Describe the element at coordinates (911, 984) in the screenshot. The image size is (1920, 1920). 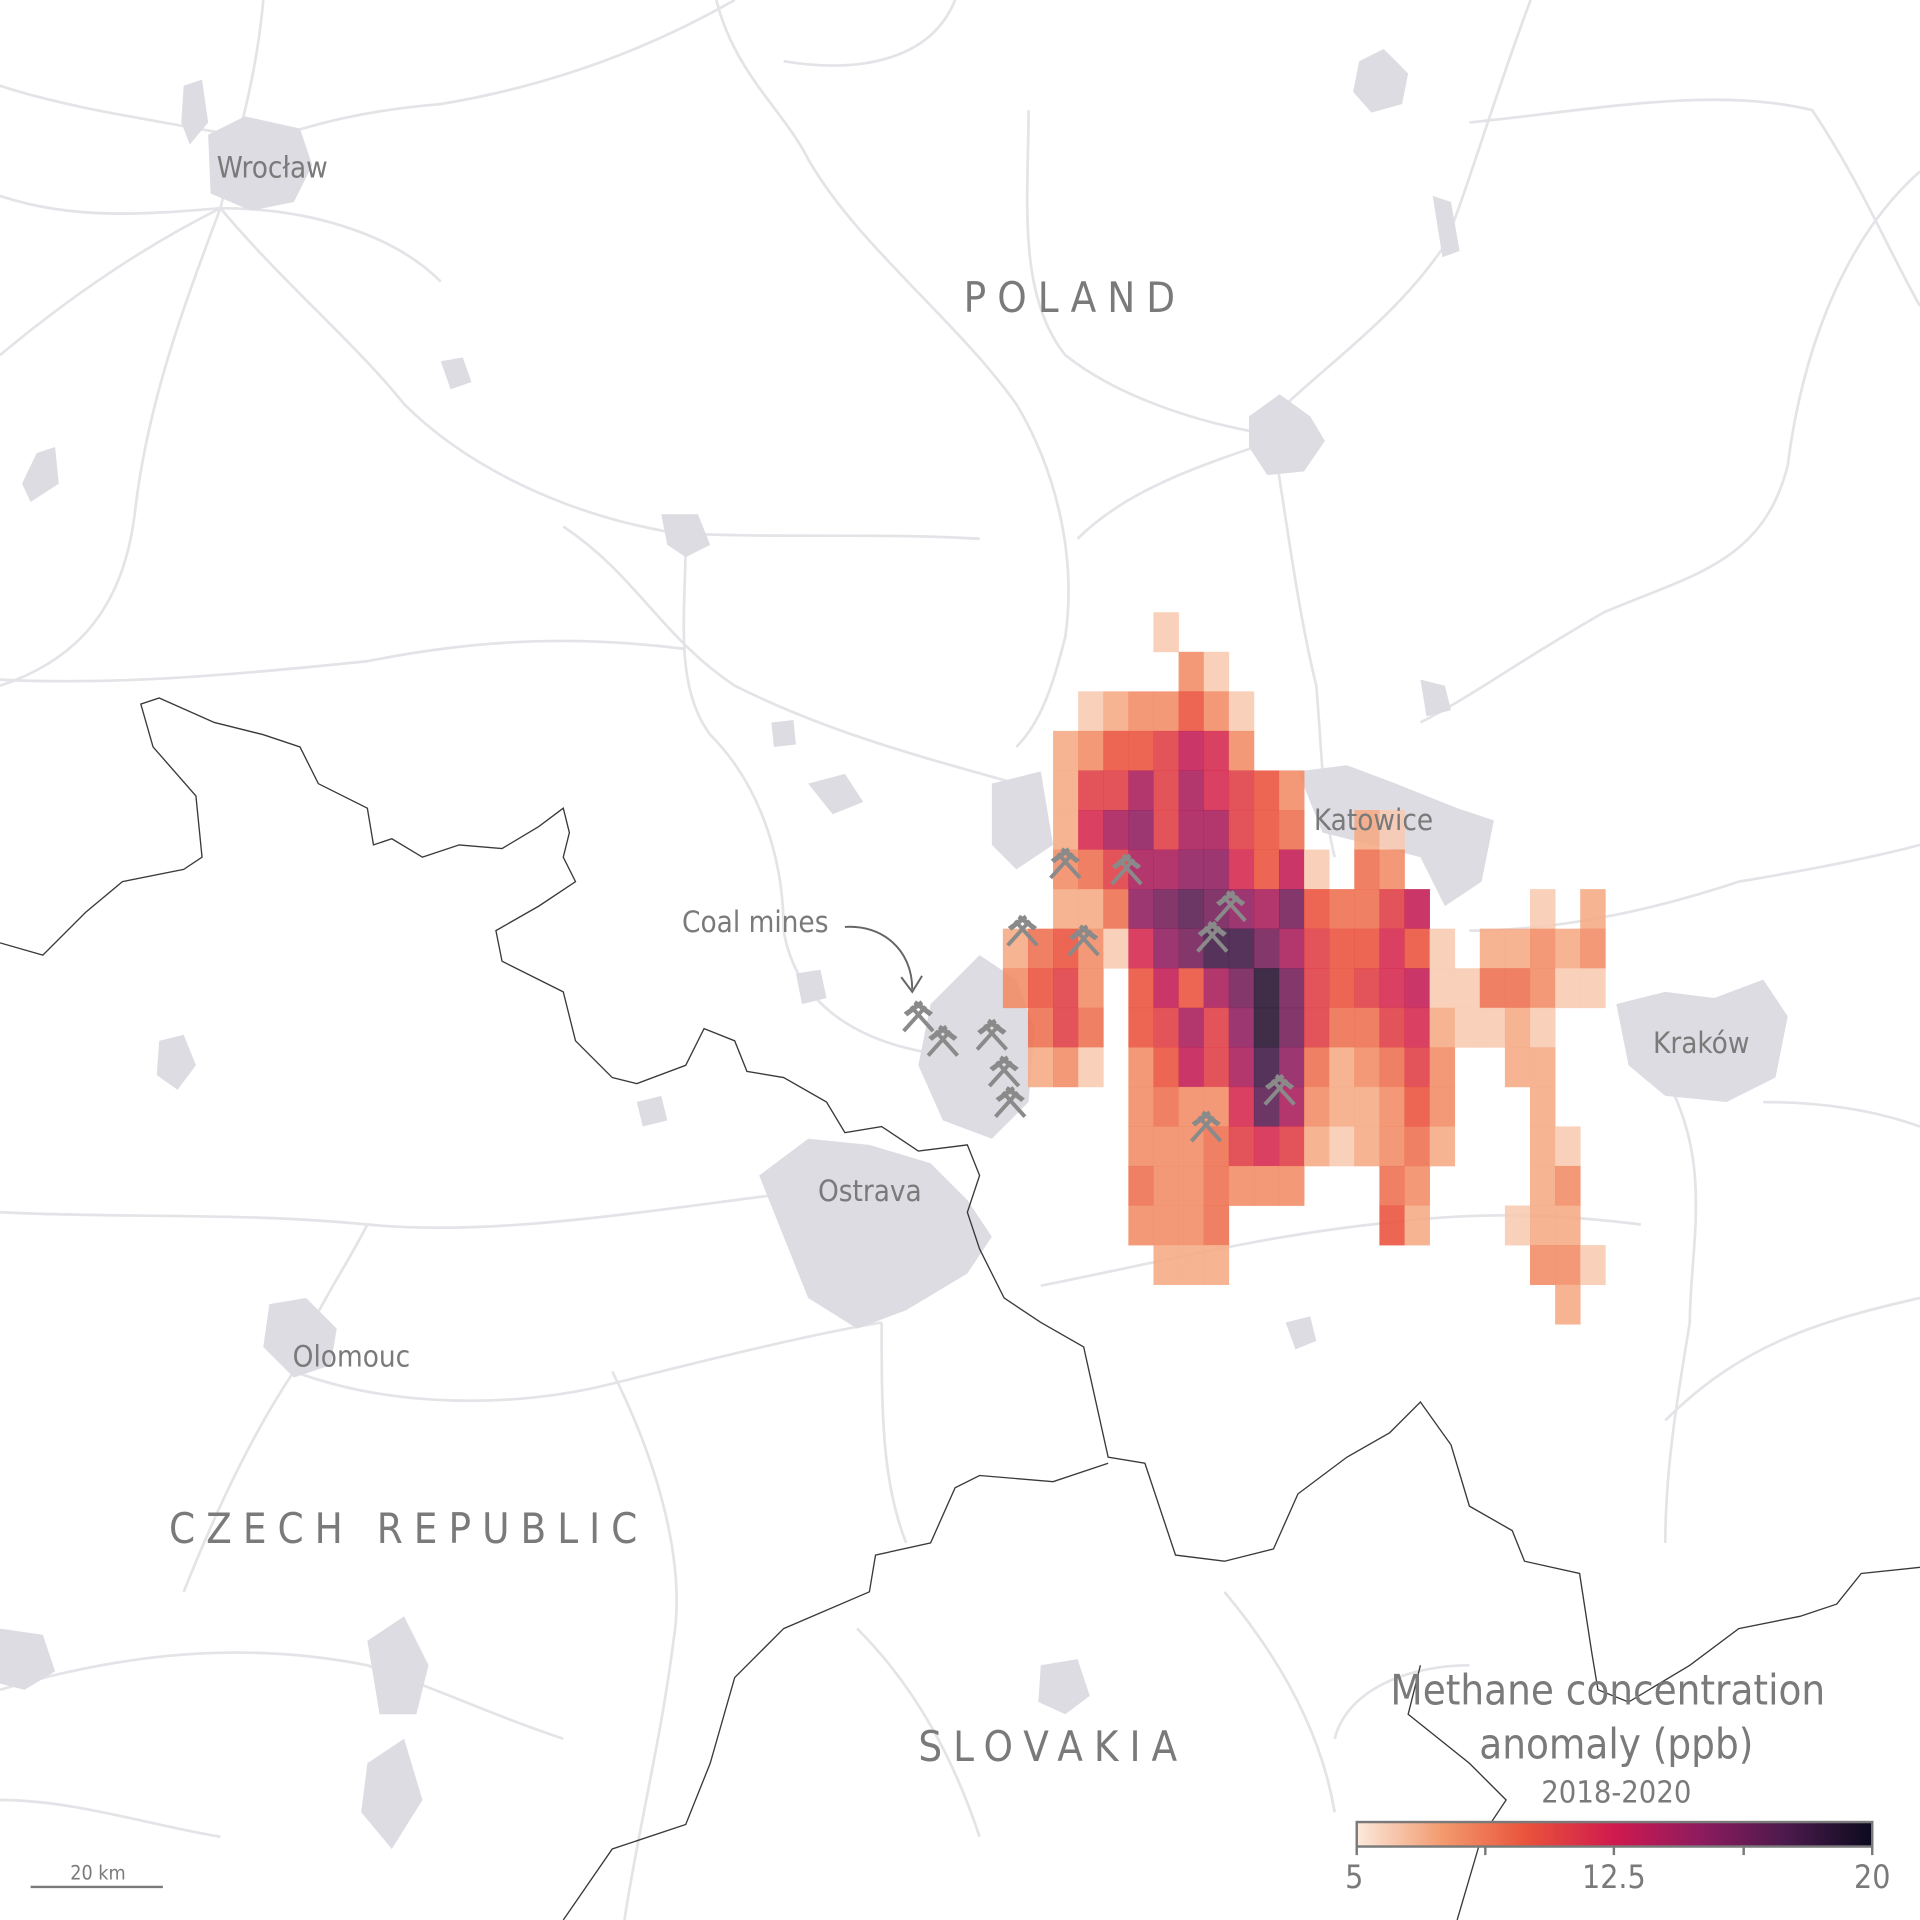
I see `arrowhead-icon` at that location.